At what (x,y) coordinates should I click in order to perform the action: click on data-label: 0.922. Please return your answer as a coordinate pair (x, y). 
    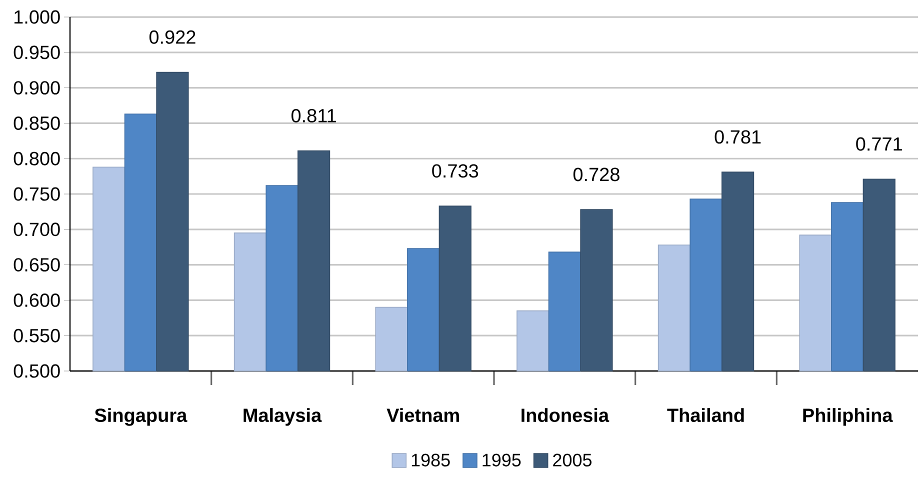
    Looking at the image, I should click on (172, 37).